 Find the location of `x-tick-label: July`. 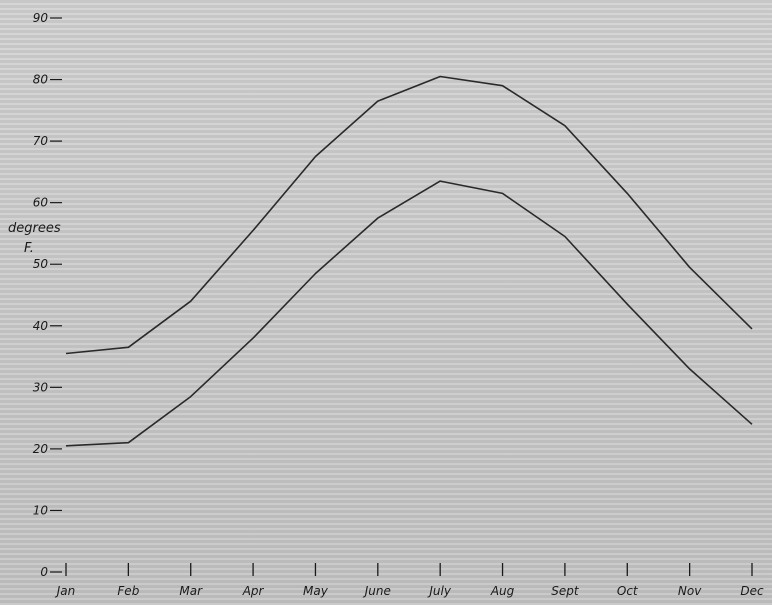

x-tick-label: July is located at coordinates (439, 591).